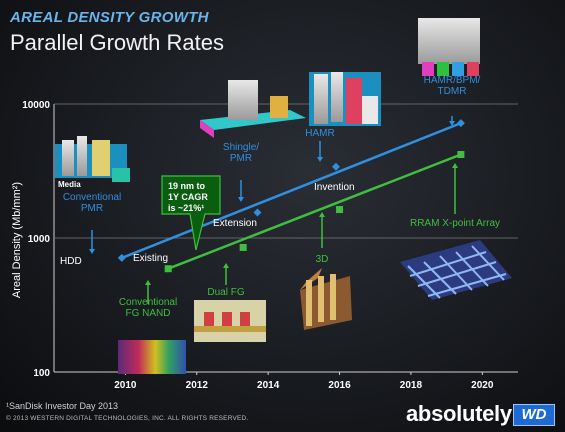 The width and height of the screenshot is (565, 432). What do you see at coordinates (187, 186) in the screenshot?
I see `callout-line-1: 19 nm to` at bounding box center [187, 186].